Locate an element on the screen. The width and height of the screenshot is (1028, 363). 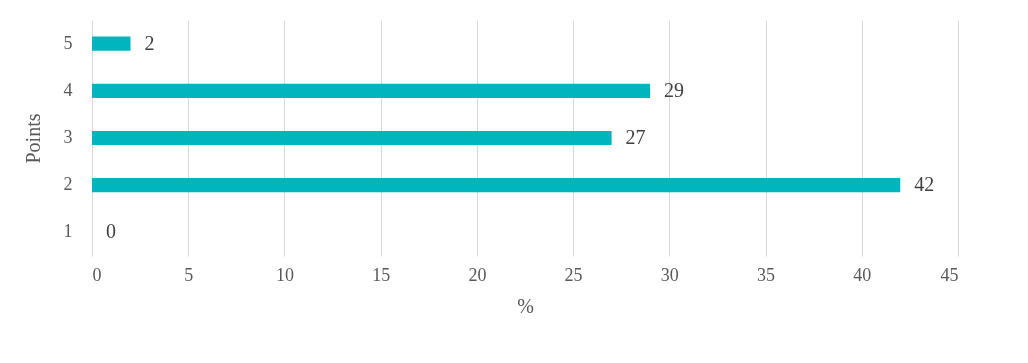
data-label: 42 is located at coordinates (924, 184).